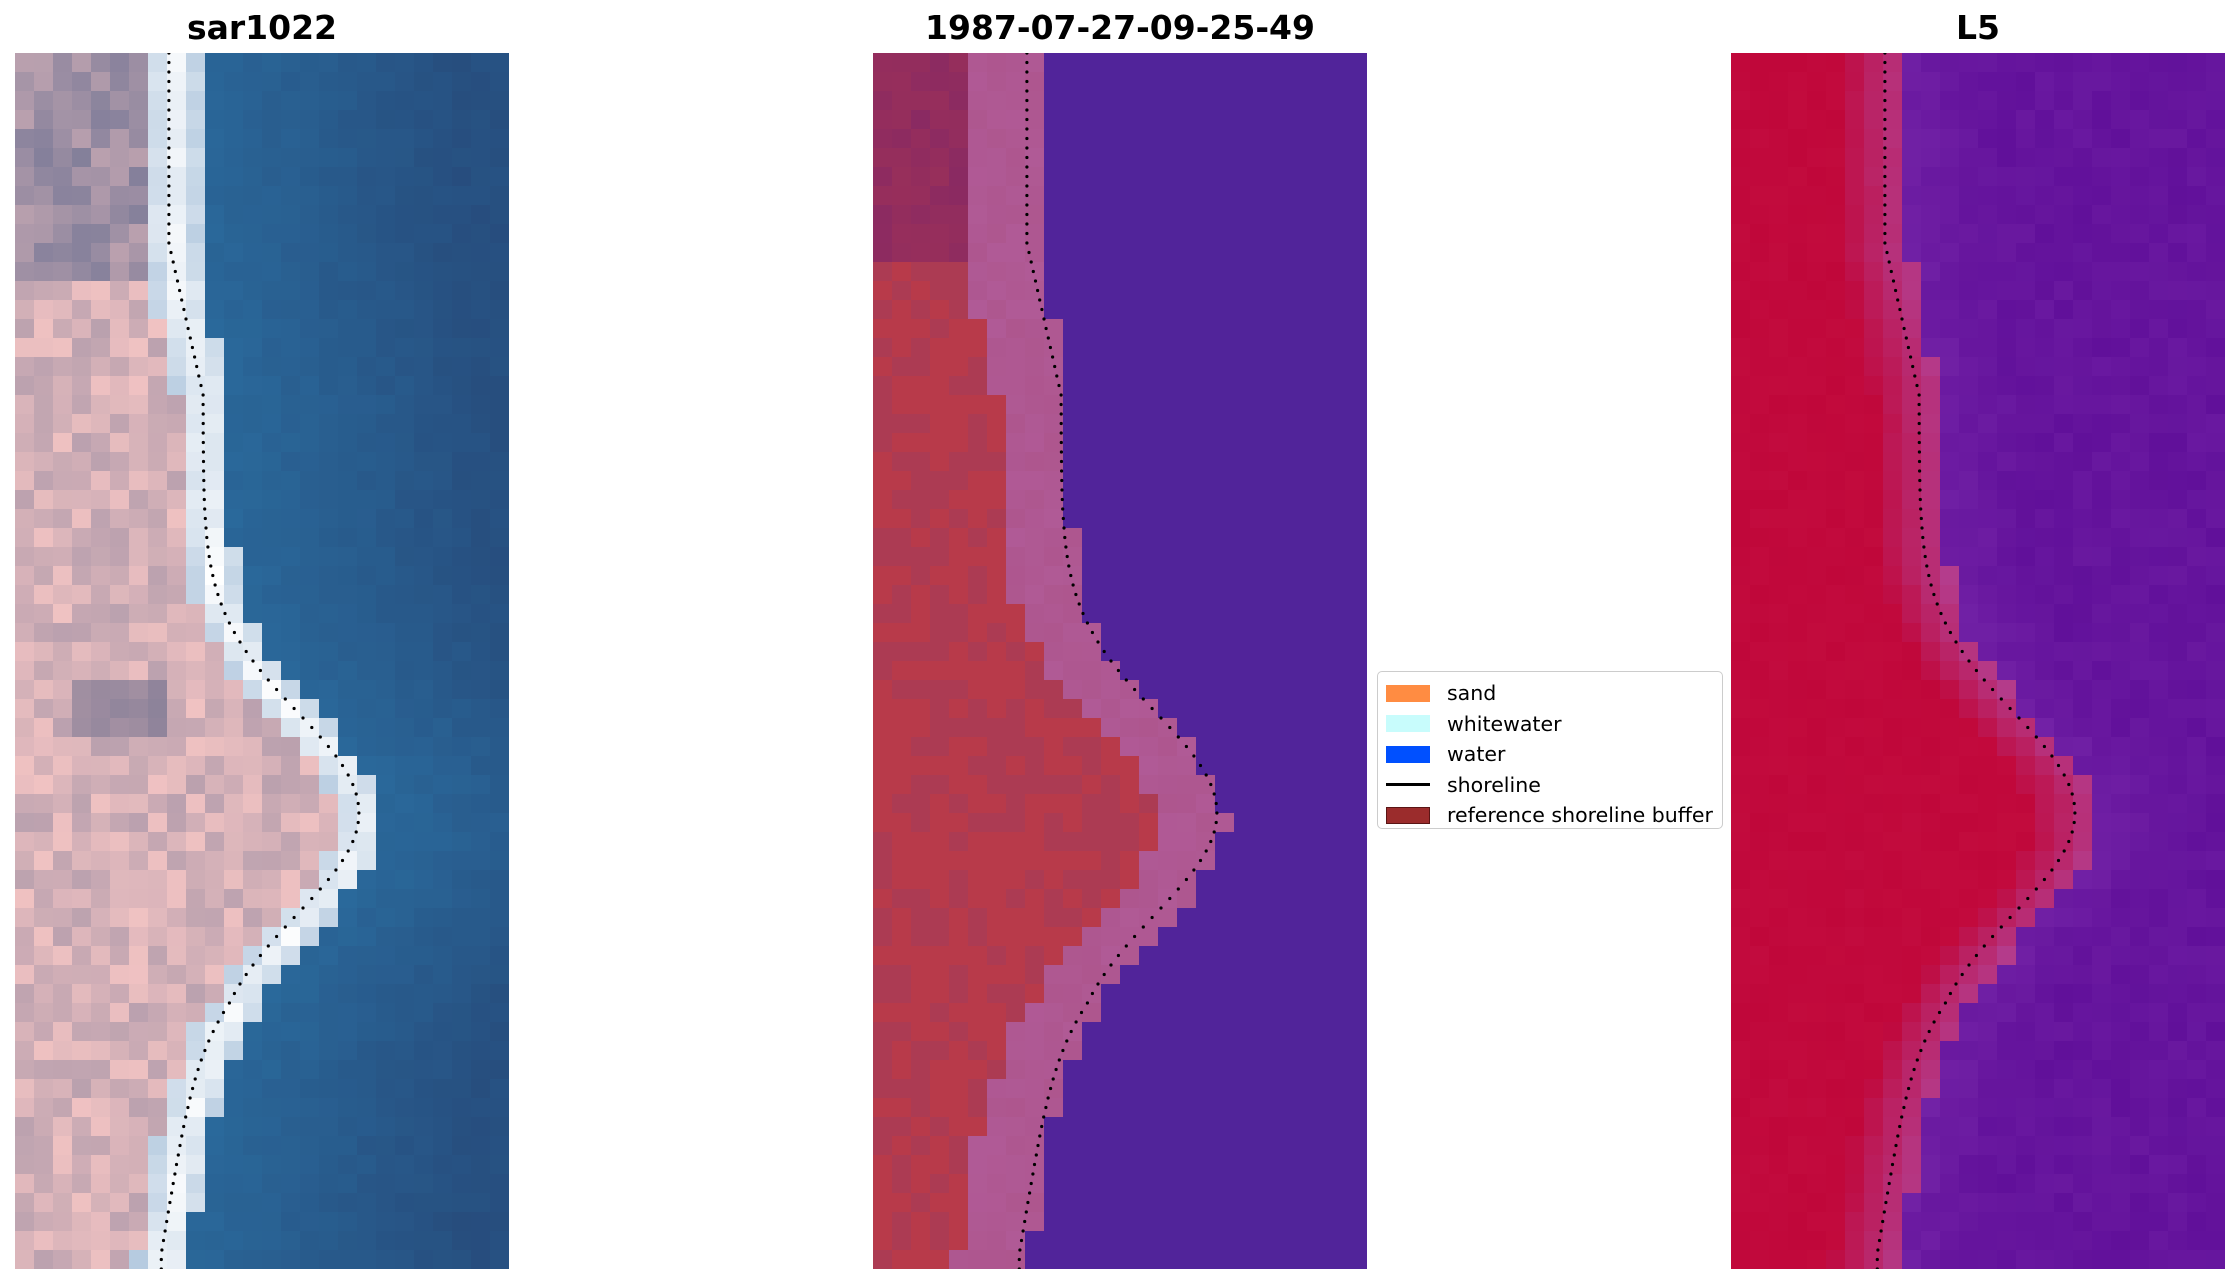 This screenshot has width=2238, height=1283. What do you see at coordinates (1550, 754) in the screenshot?
I see `legend-item-water: water` at bounding box center [1550, 754].